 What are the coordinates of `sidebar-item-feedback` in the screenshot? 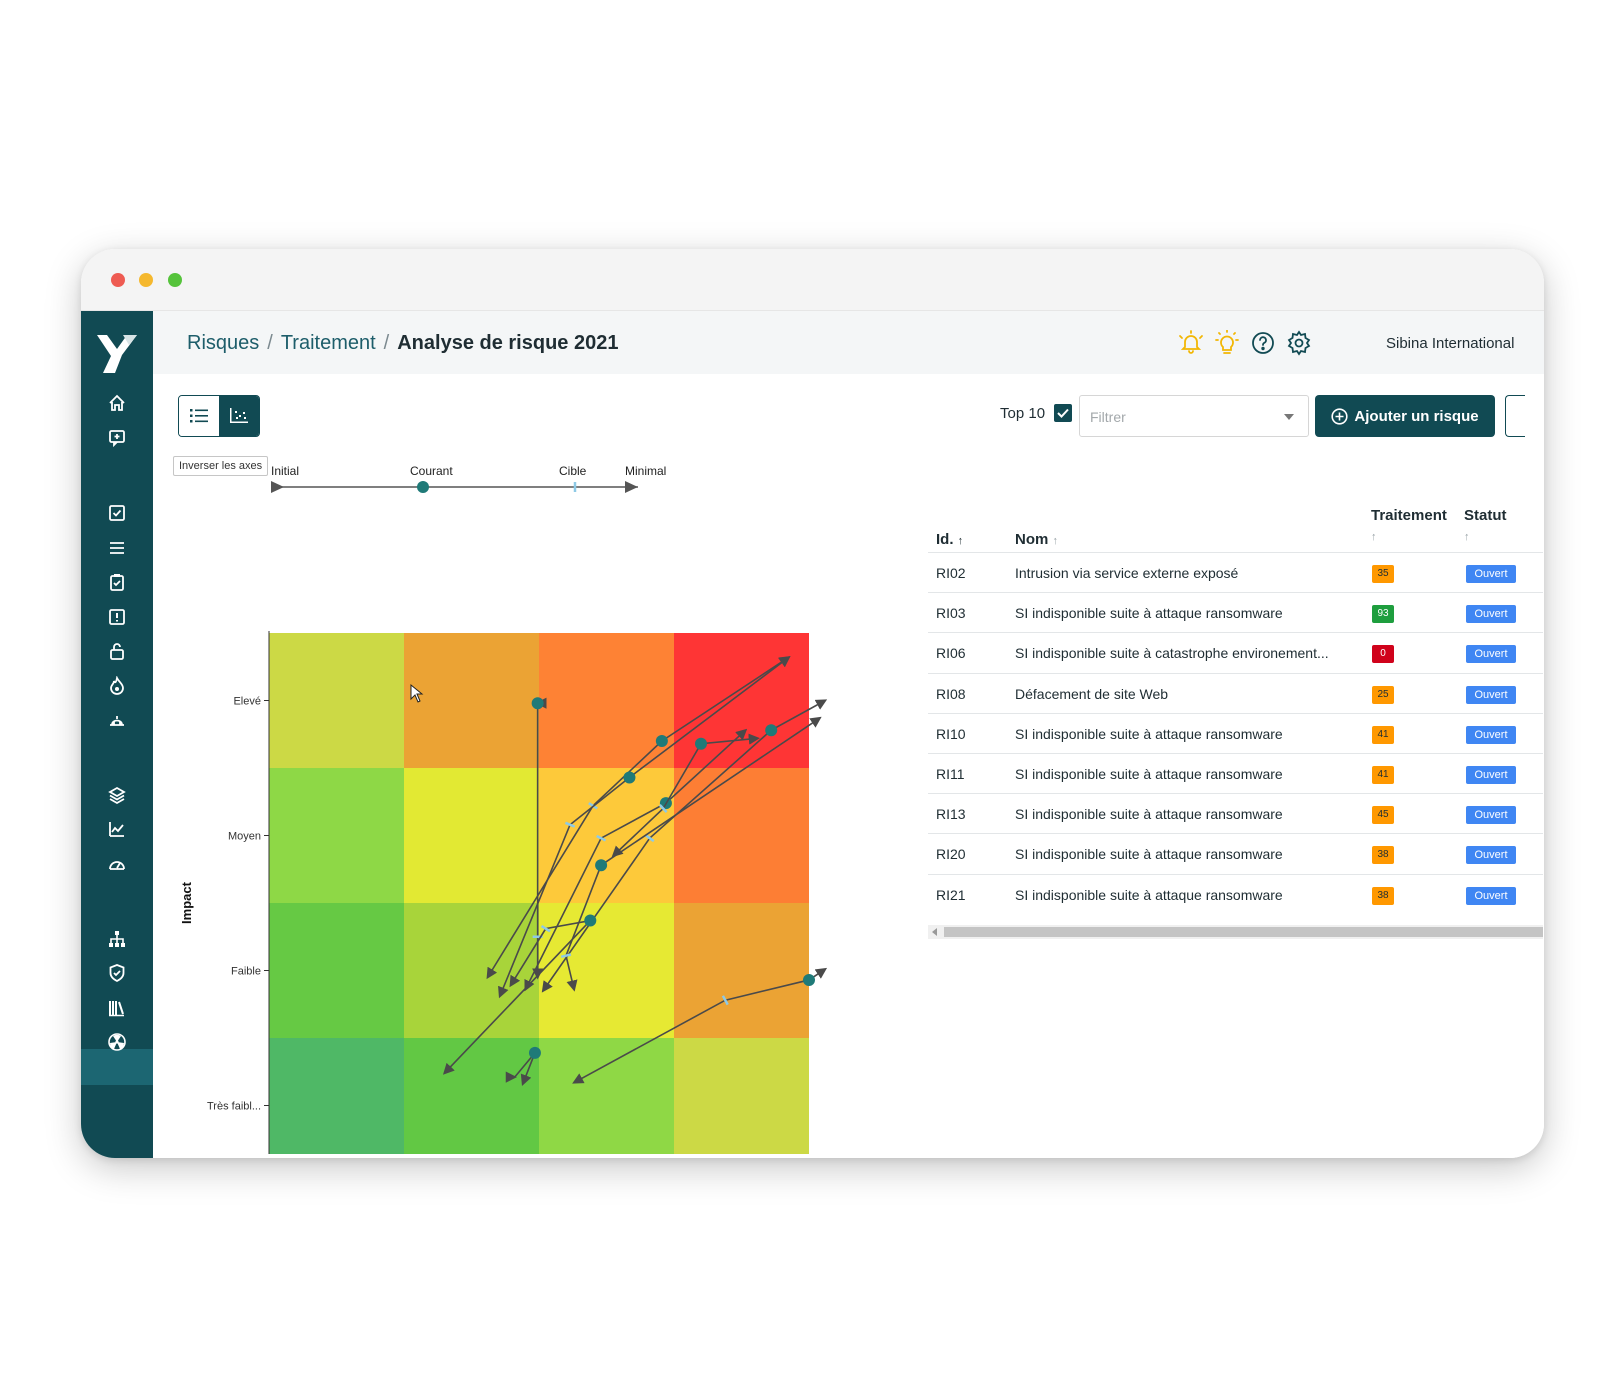 It's located at (117, 438).